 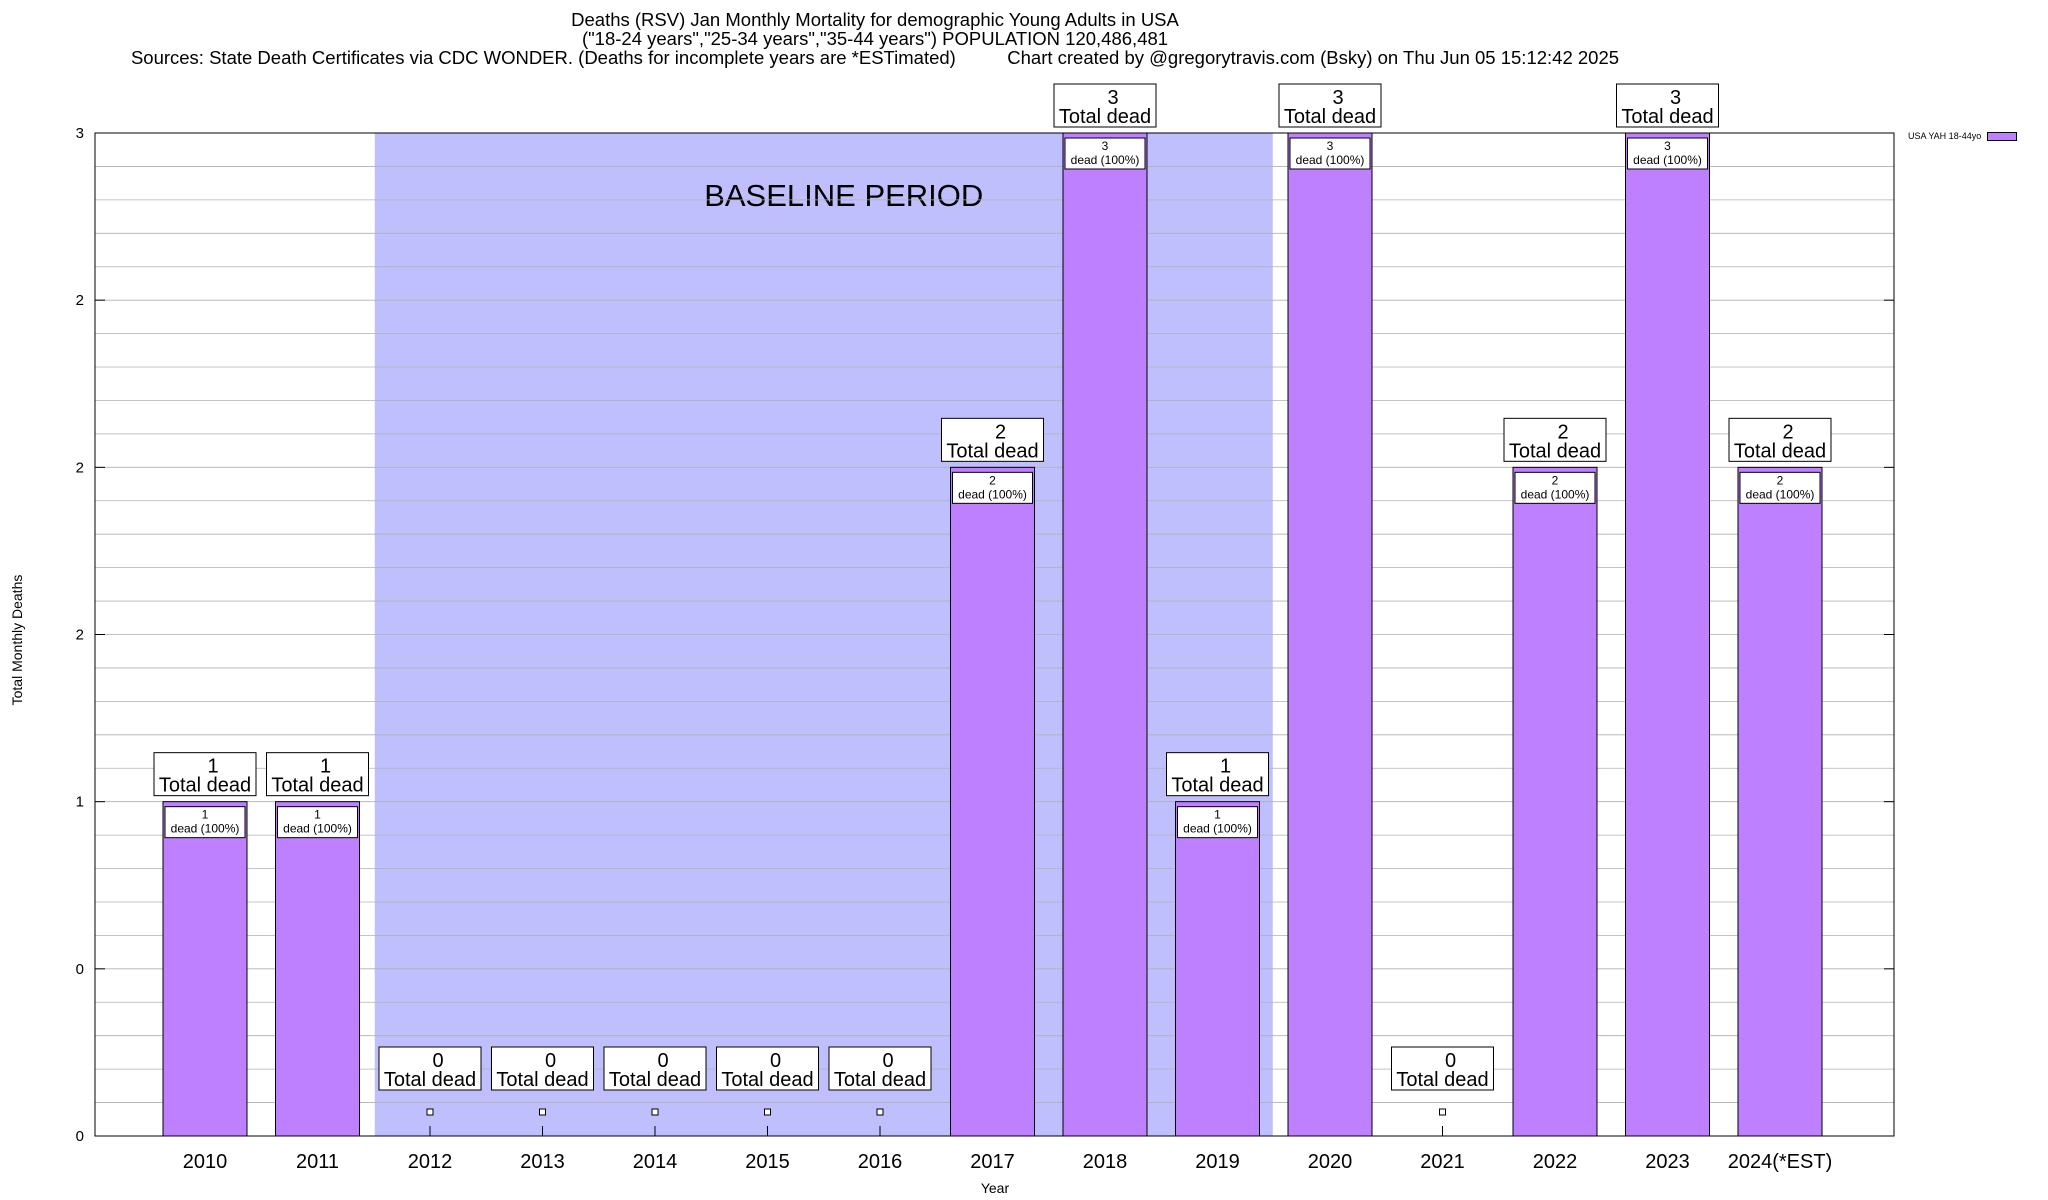 I want to click on y-axis-label-text: Total Monthly Deaths, so click(x=17, y=640).